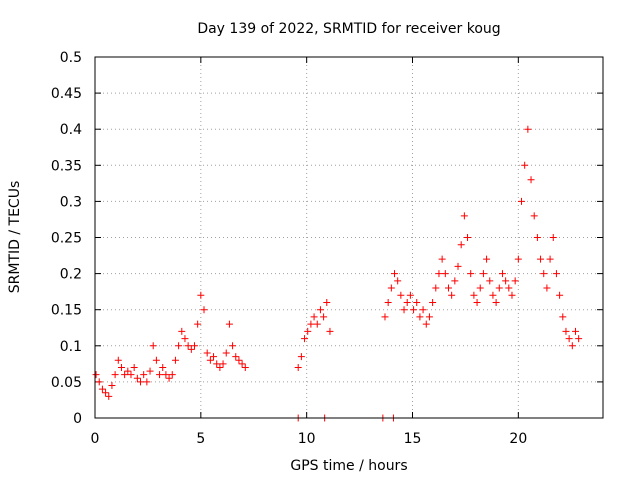 The width and height of the screenshot is (640, 480). Describe the element at coordinates (66, 311) in the screenshot. I see `y-tick-label: 0.15` at that location.